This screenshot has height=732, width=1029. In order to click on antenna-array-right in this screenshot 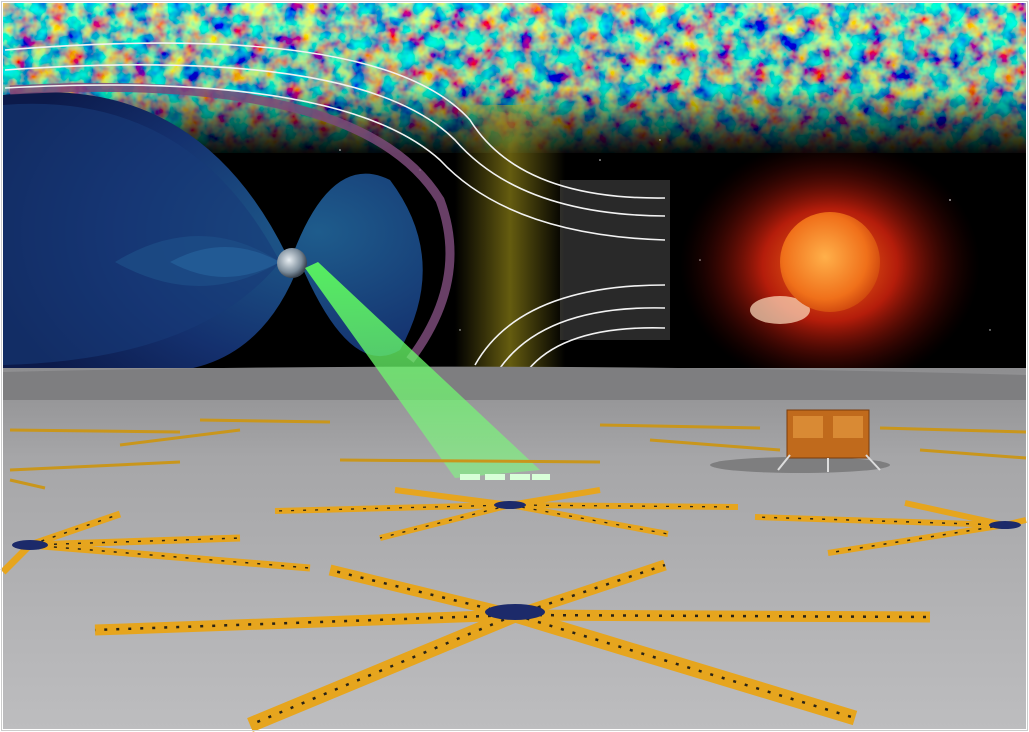, I will do `click(890, 528)`.